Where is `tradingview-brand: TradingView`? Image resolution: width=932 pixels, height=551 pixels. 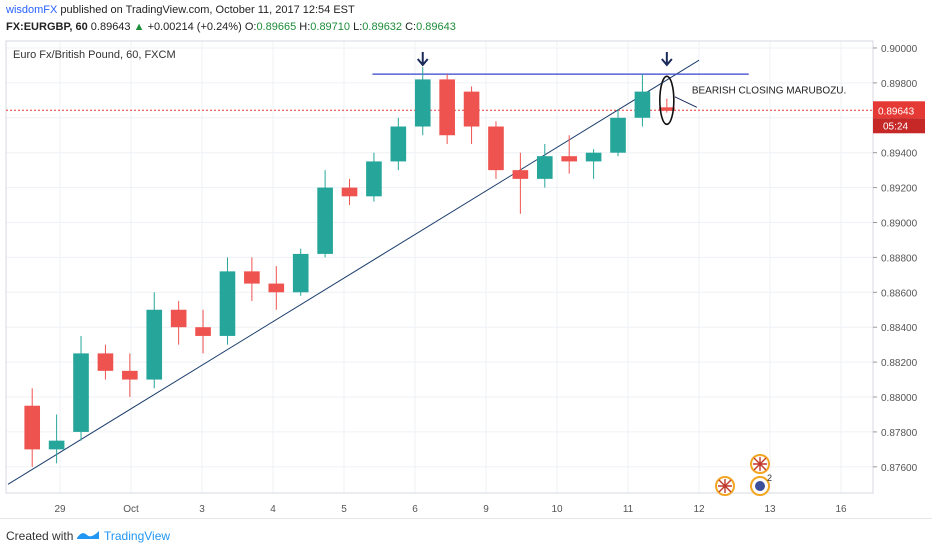
tradingview-brand: TradingView is located at coordinates (137, 536).